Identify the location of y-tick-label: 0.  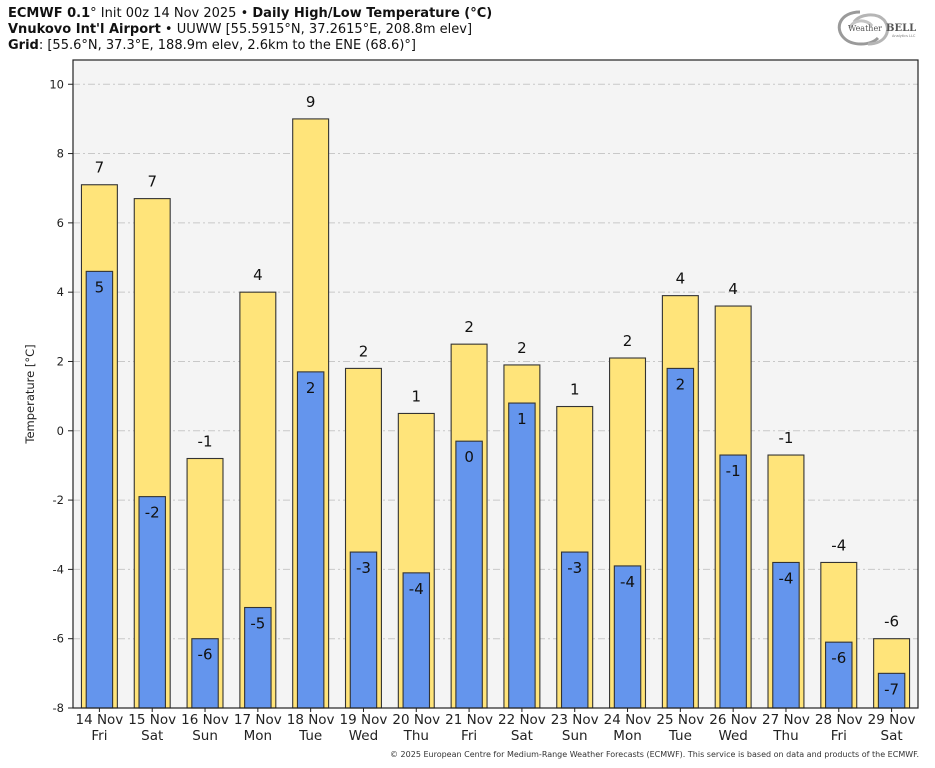
(60, 431).